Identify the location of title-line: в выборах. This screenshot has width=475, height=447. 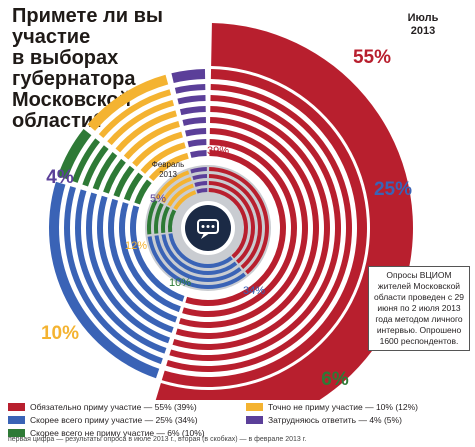
(65, 58).